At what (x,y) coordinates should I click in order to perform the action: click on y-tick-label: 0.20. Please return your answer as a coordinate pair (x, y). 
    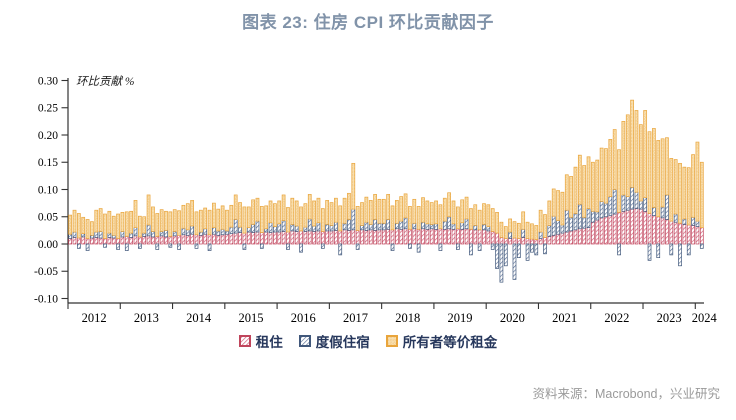
    Looking at the image, I should click on (48, 136).